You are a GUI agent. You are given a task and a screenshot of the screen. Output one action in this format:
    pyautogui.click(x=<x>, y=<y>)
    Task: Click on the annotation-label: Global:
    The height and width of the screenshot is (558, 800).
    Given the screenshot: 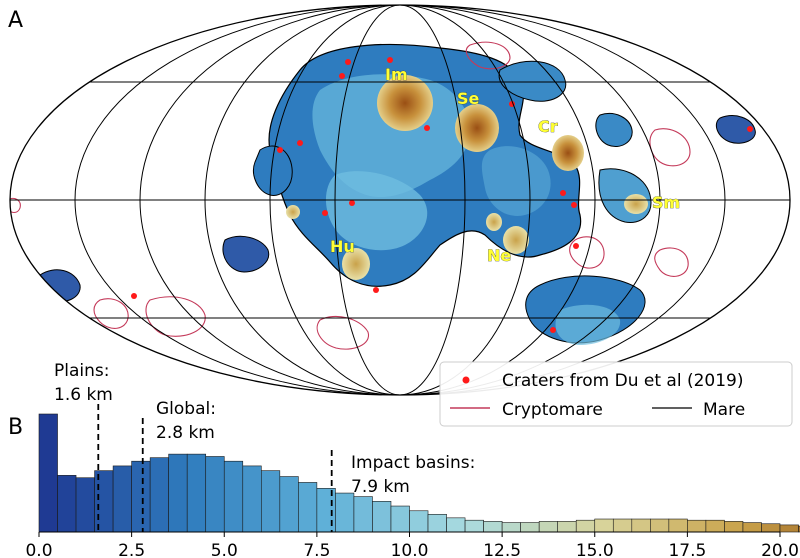 What is the action you would take?
    pyautogui.click(x=186, y=409)
    